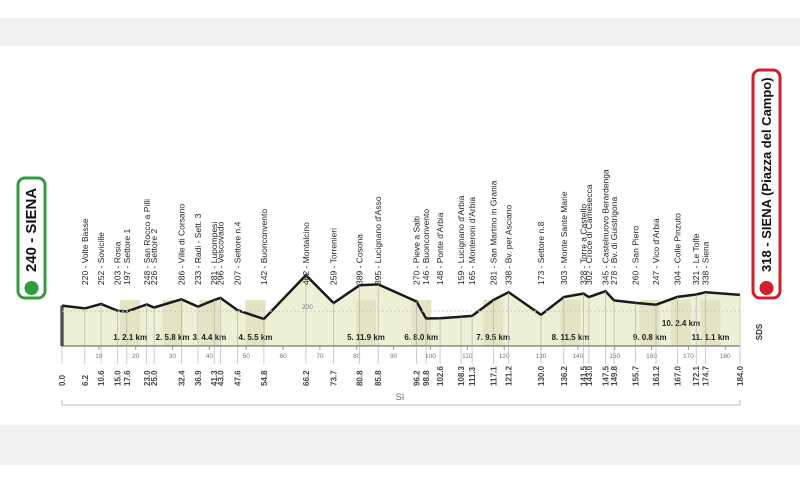 Image resolution: width=800 pixels, height=484 pixels. Describe the element at coordinates (306, 378) in the screenshot. I see `km-label: 66.2` at that location.